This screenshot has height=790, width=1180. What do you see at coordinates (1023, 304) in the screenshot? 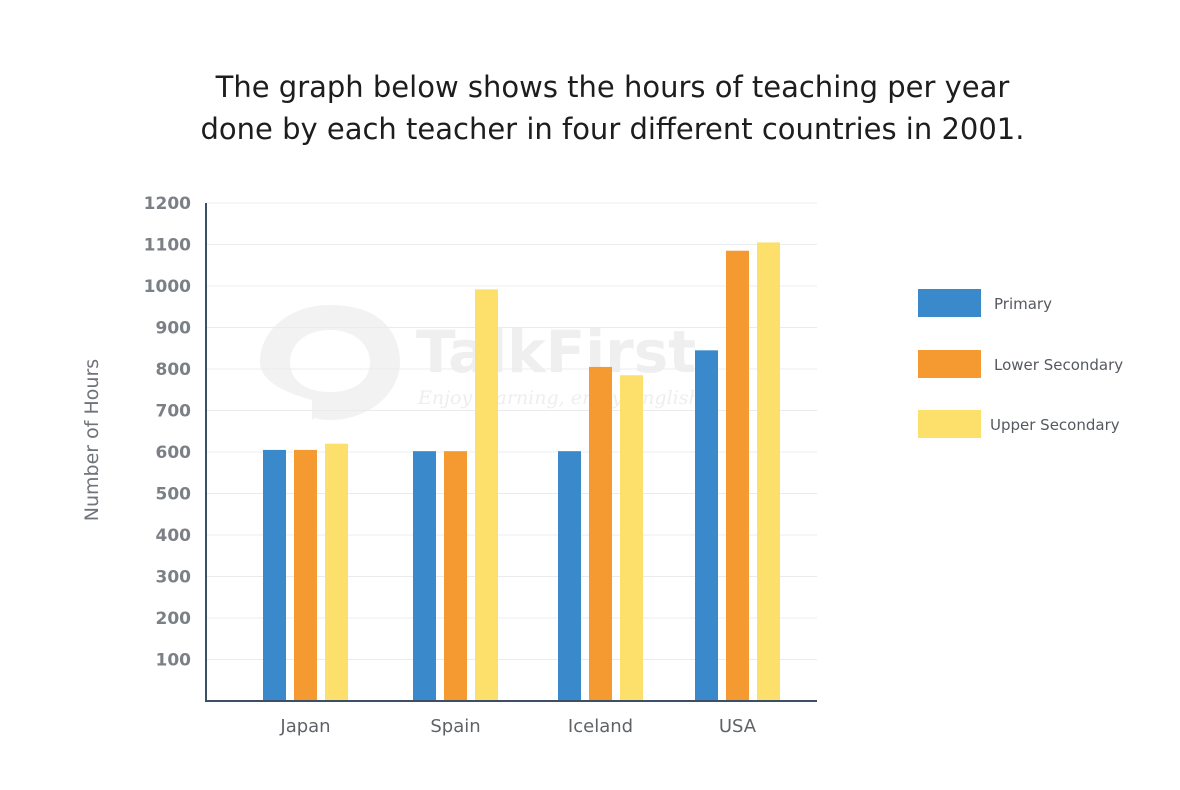
I see `legend-label-primary: Primary` at bounding box center [1023, 304].